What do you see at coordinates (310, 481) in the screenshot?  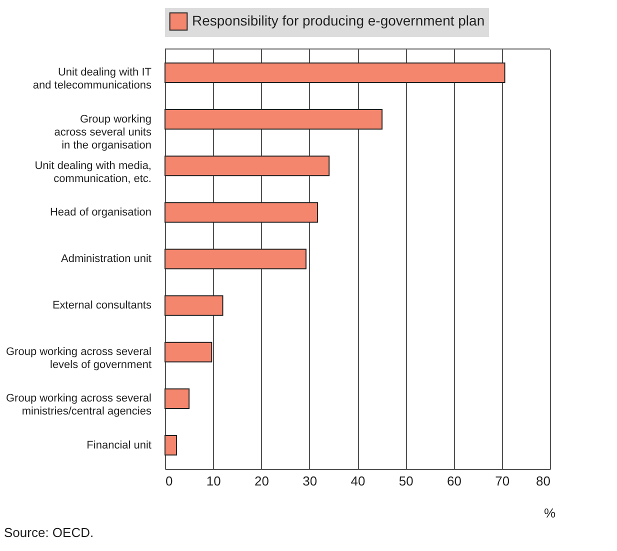 I see `x-tick-label: 30` at bounding box center [310, 481].